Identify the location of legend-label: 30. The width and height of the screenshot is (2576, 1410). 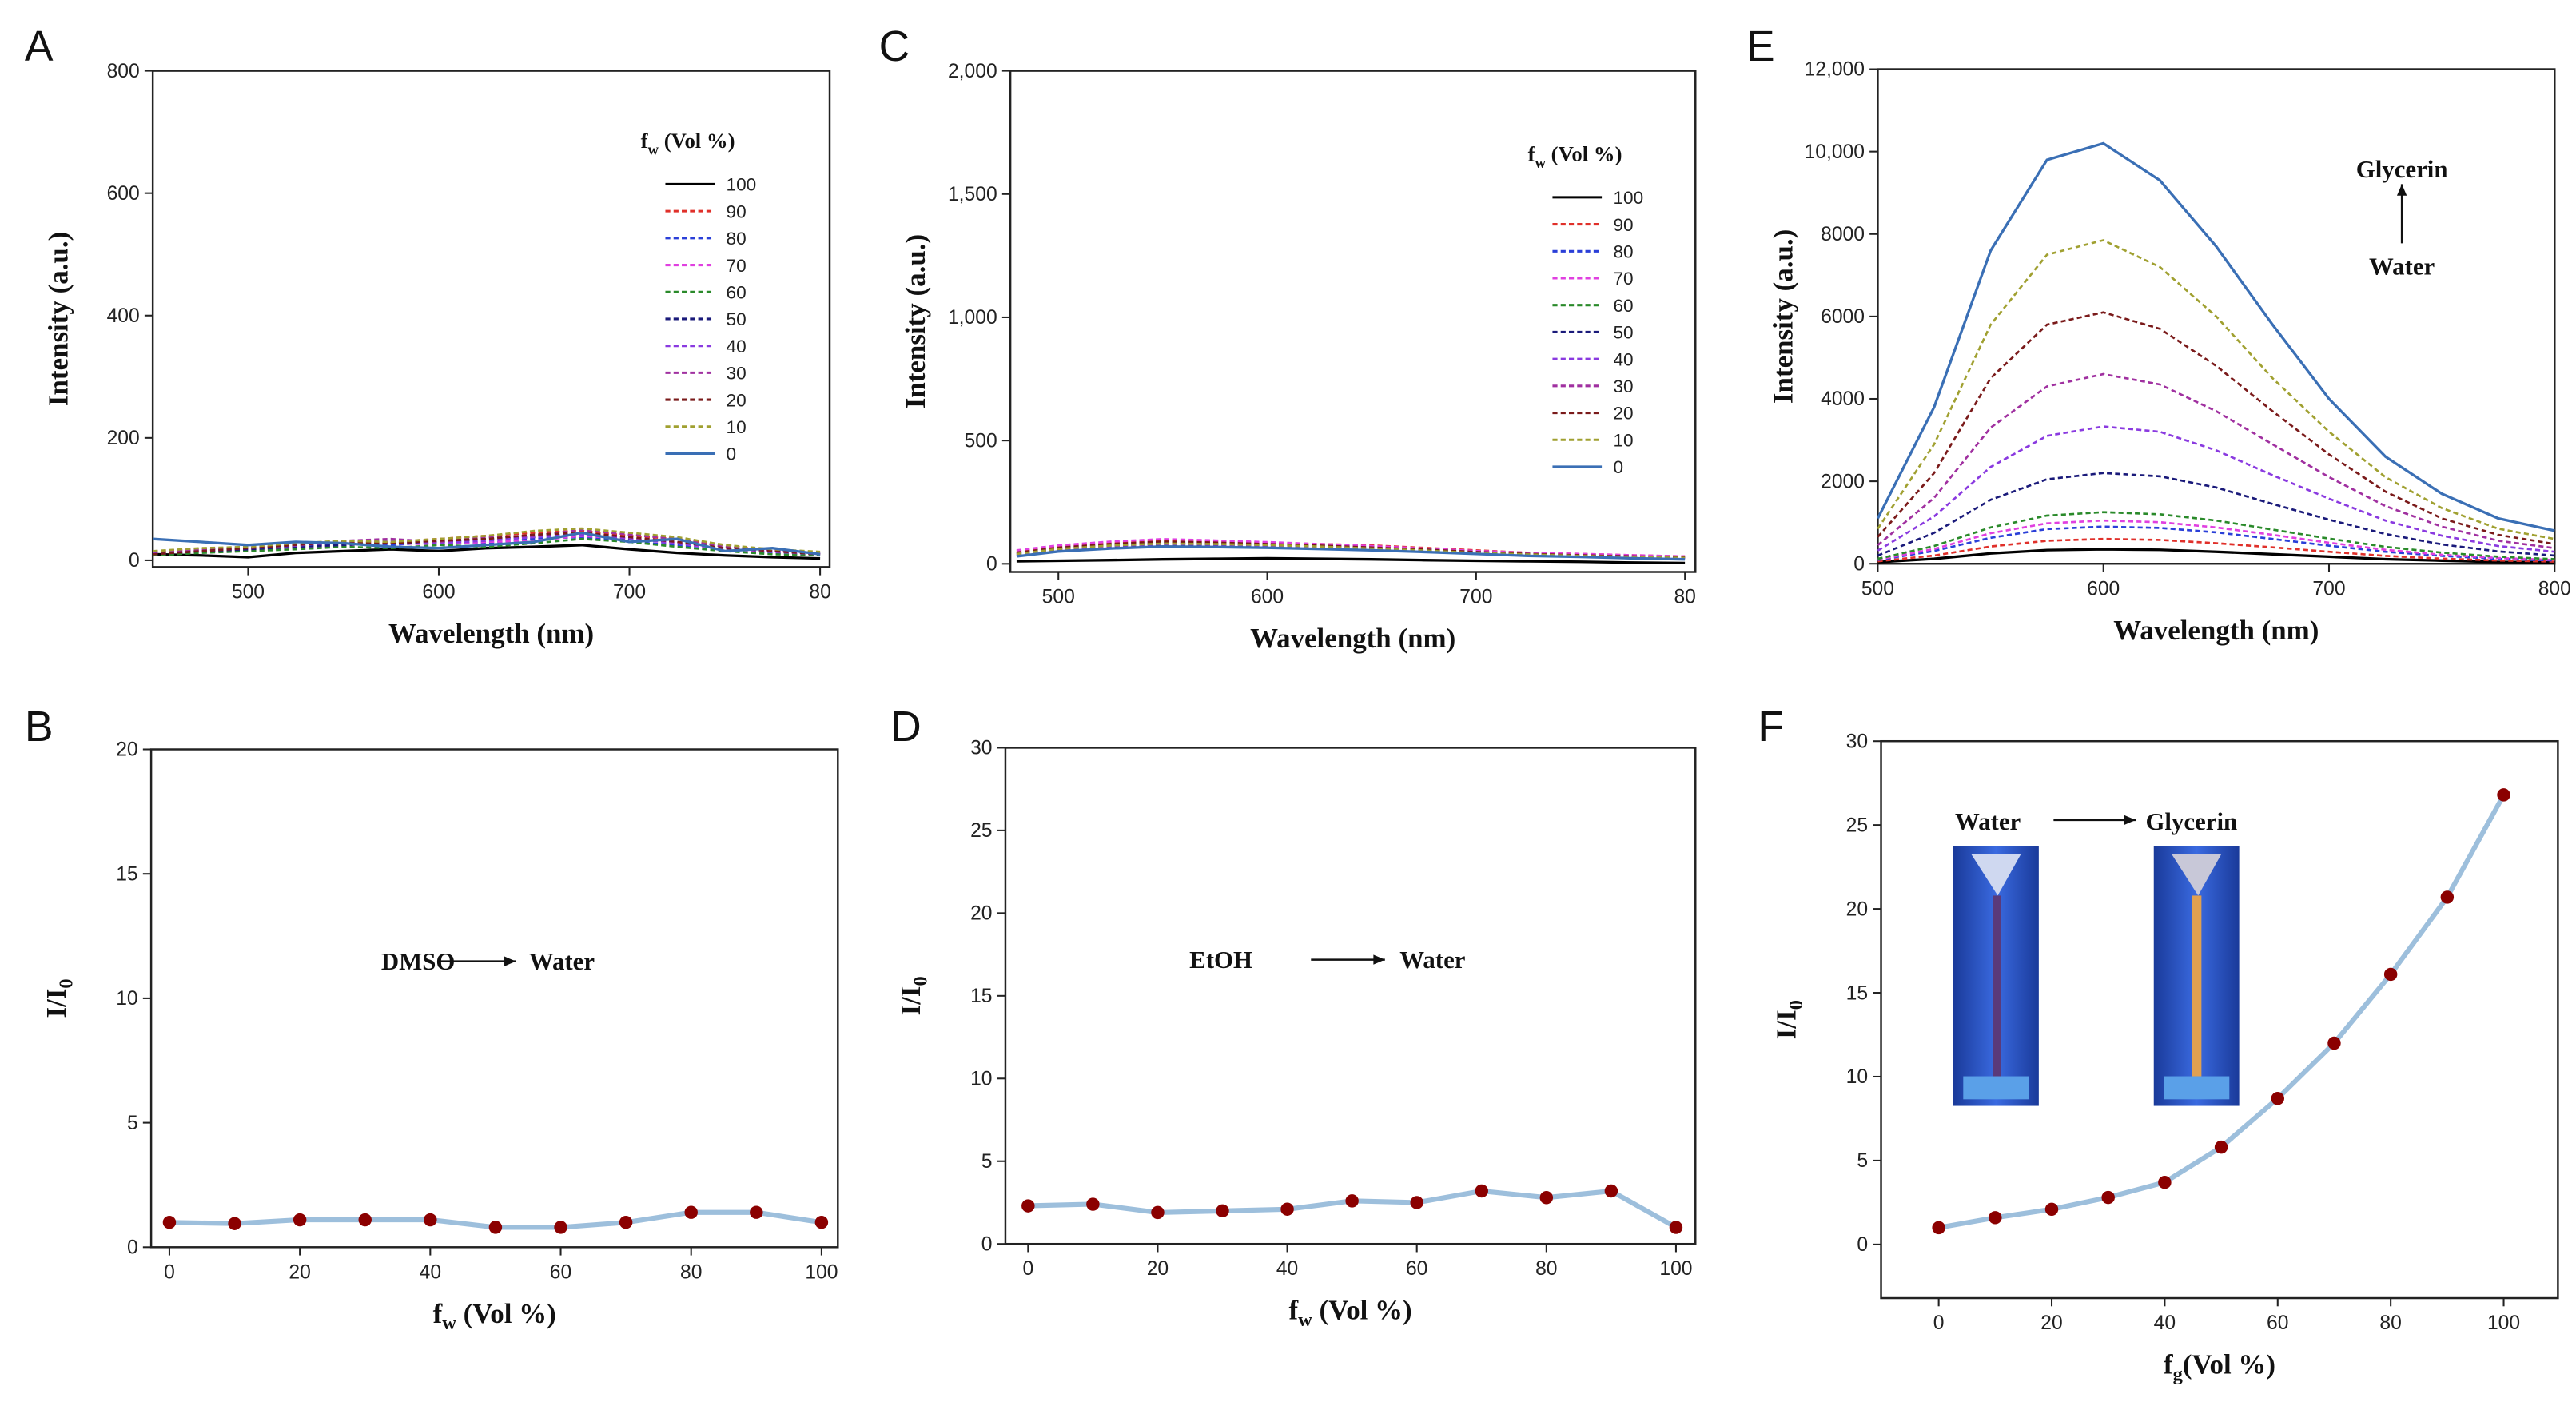
(737, 374).